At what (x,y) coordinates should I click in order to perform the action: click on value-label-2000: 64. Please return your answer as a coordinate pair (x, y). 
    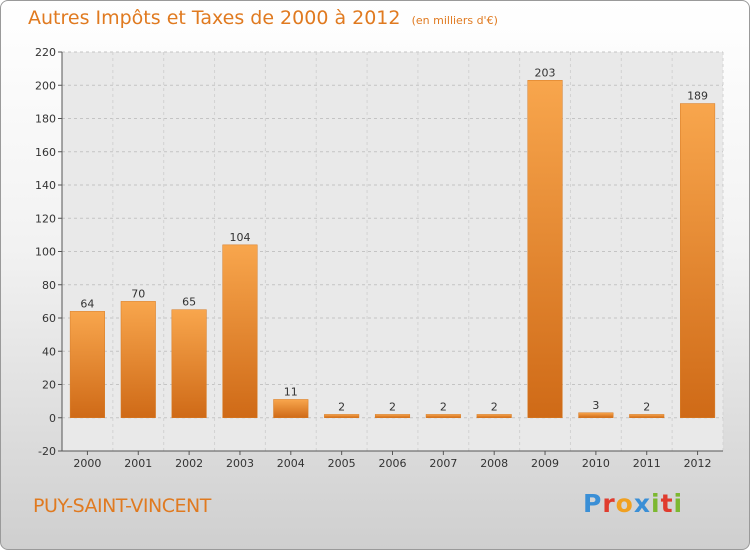
    Looking at the image, I should click on (87, 303).